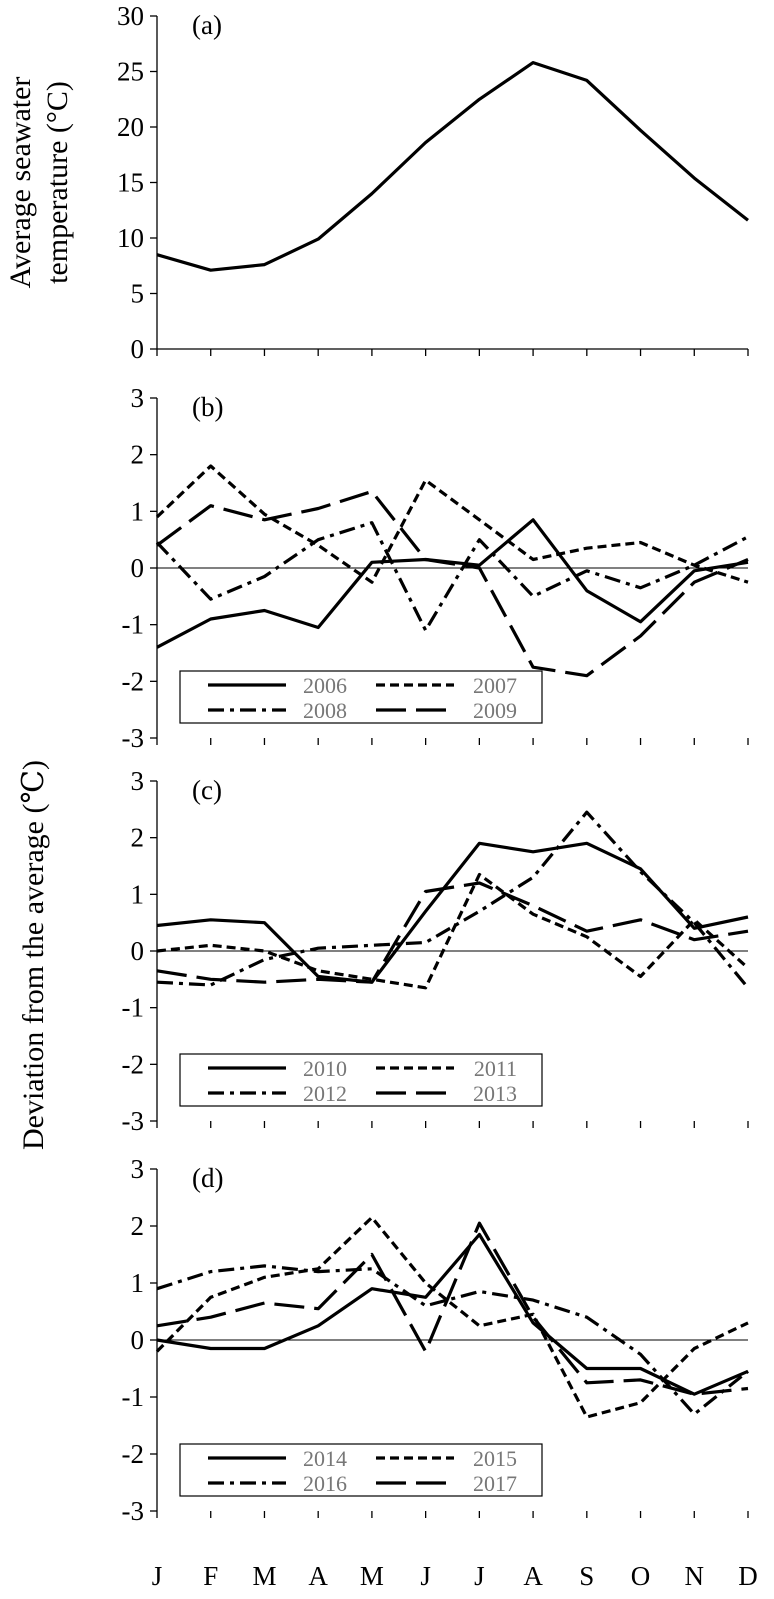  Describe the element at coordinates (138, 294) in the screenshot. I see `y-tick-label: 5` at that location.